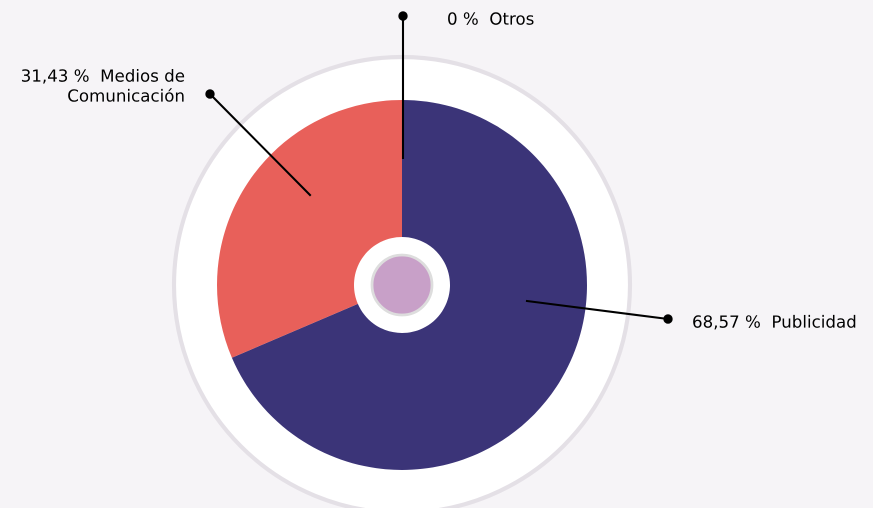 This screenshot has height=508, width=873. What do you see at coordinates (491, 18) in the screenshot?
I see `text: 0 % Otros` at bounding box center [491, 18].